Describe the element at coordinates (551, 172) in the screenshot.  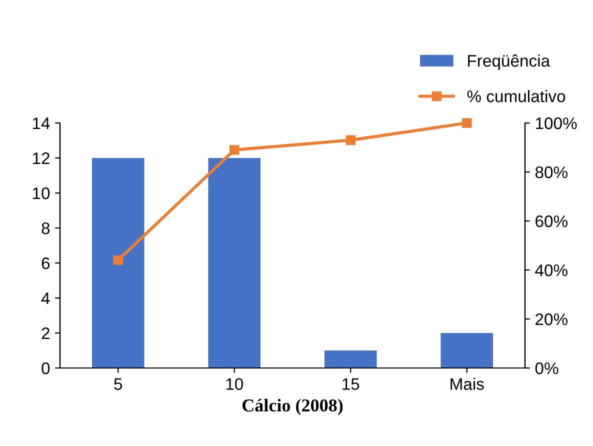
I see `y2-tick-label: 80%` at that location.